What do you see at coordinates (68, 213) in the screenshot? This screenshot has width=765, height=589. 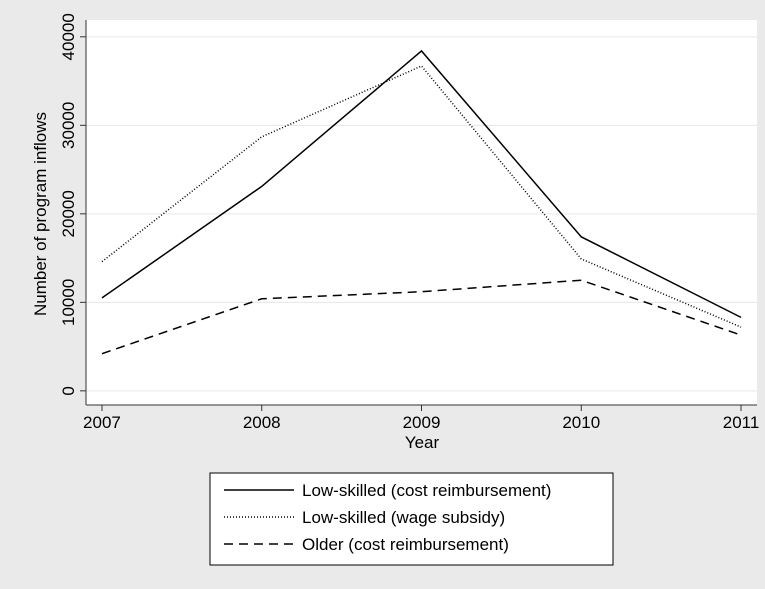 I see `y-tick-label: 20000` at bounding box center [68, 213].